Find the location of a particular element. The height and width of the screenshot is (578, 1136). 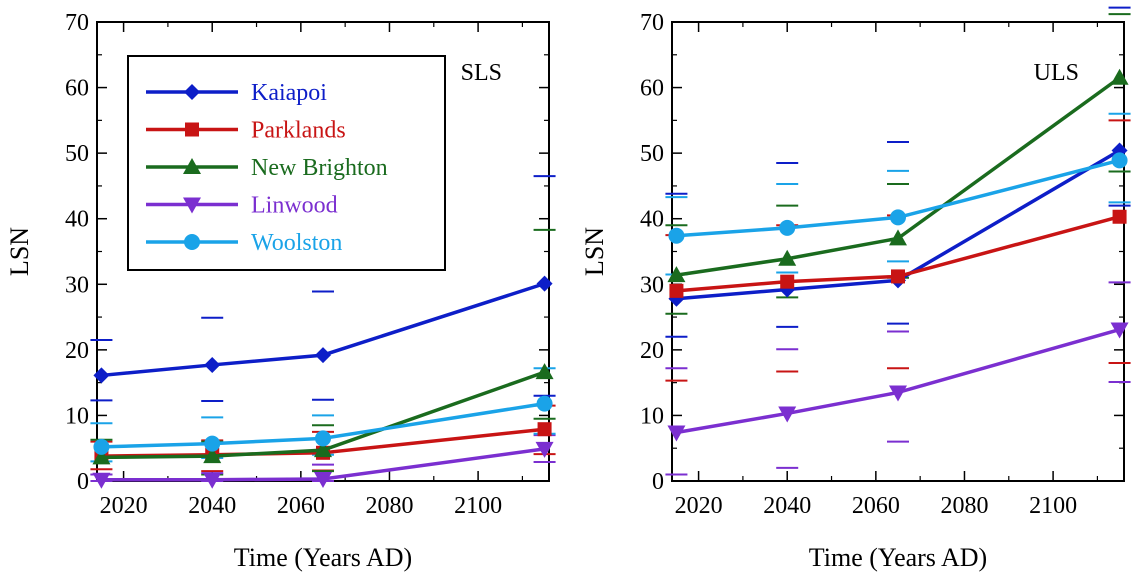

legend-item: Kaiapoi is located at coordinates (236, 93).